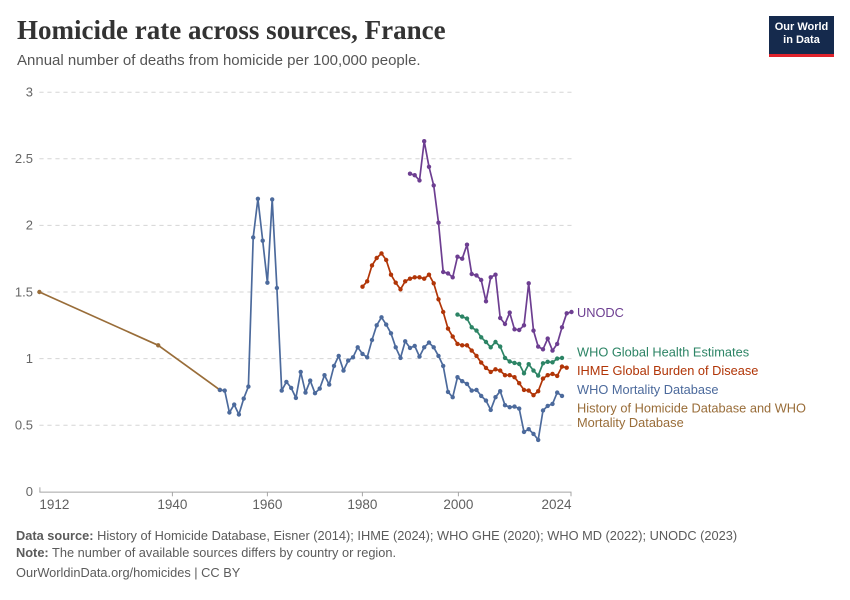  Describe the element at coordinates (556, 504) in the screenshot. I see `svg-text: 2024` at that location.